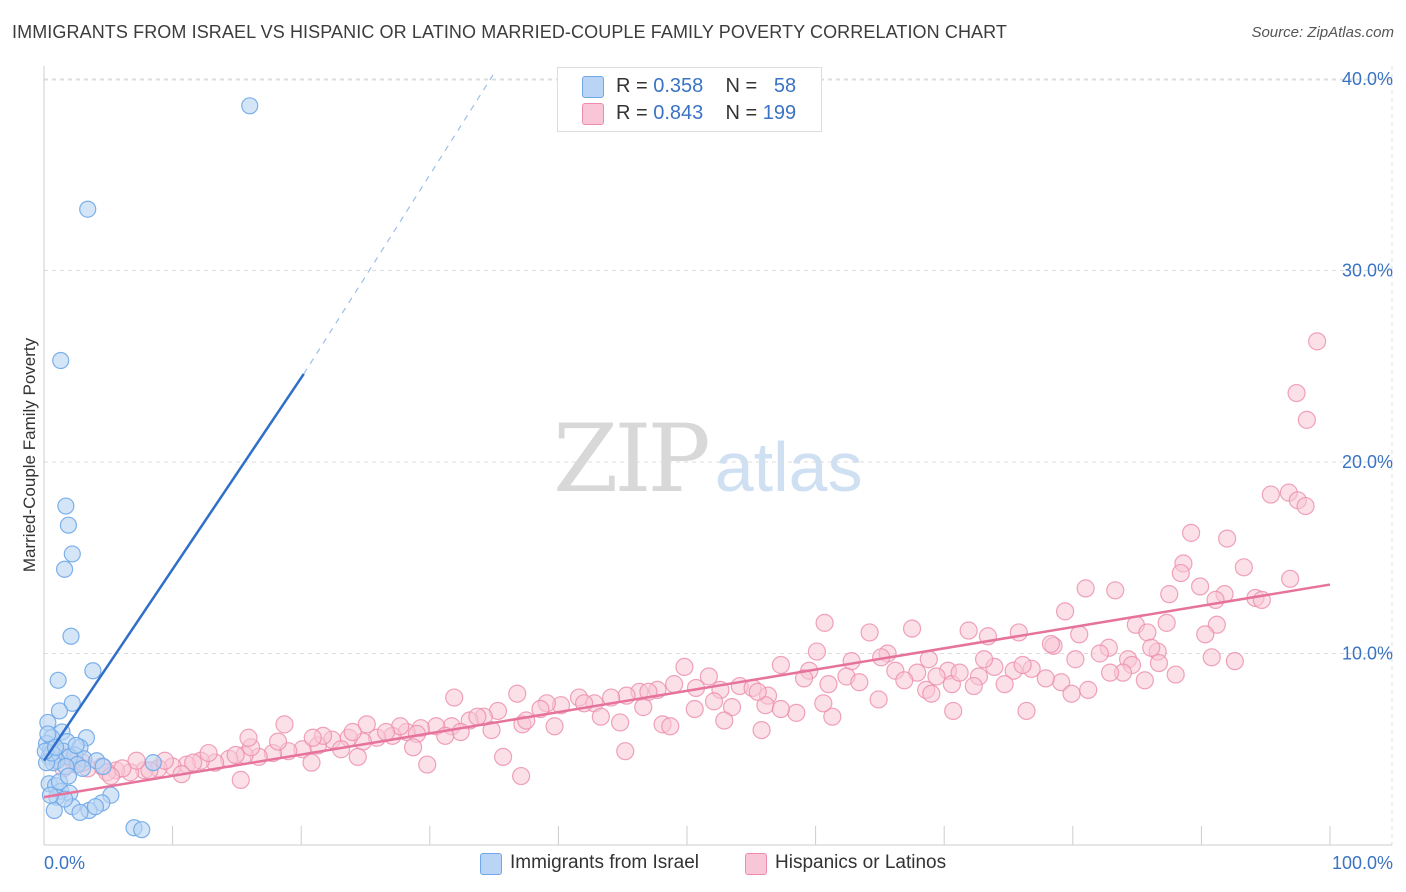 This screenshot has width=1406, height=892. Describe the element at coordinates (1367, 271) in the screenshot. I see `y-tick-label: 30.0%` at that location.